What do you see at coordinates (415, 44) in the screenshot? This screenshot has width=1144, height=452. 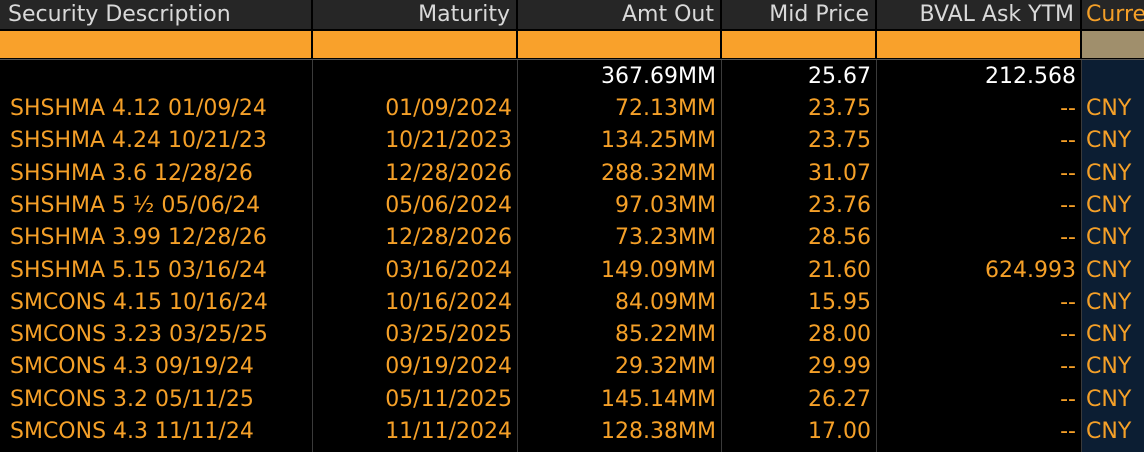 I see `filter-maturity` at bounding box center [415, 44].